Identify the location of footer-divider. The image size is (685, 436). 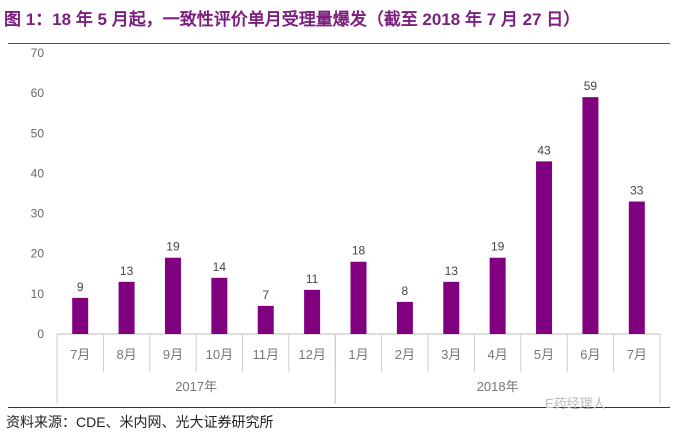
(339, 407).